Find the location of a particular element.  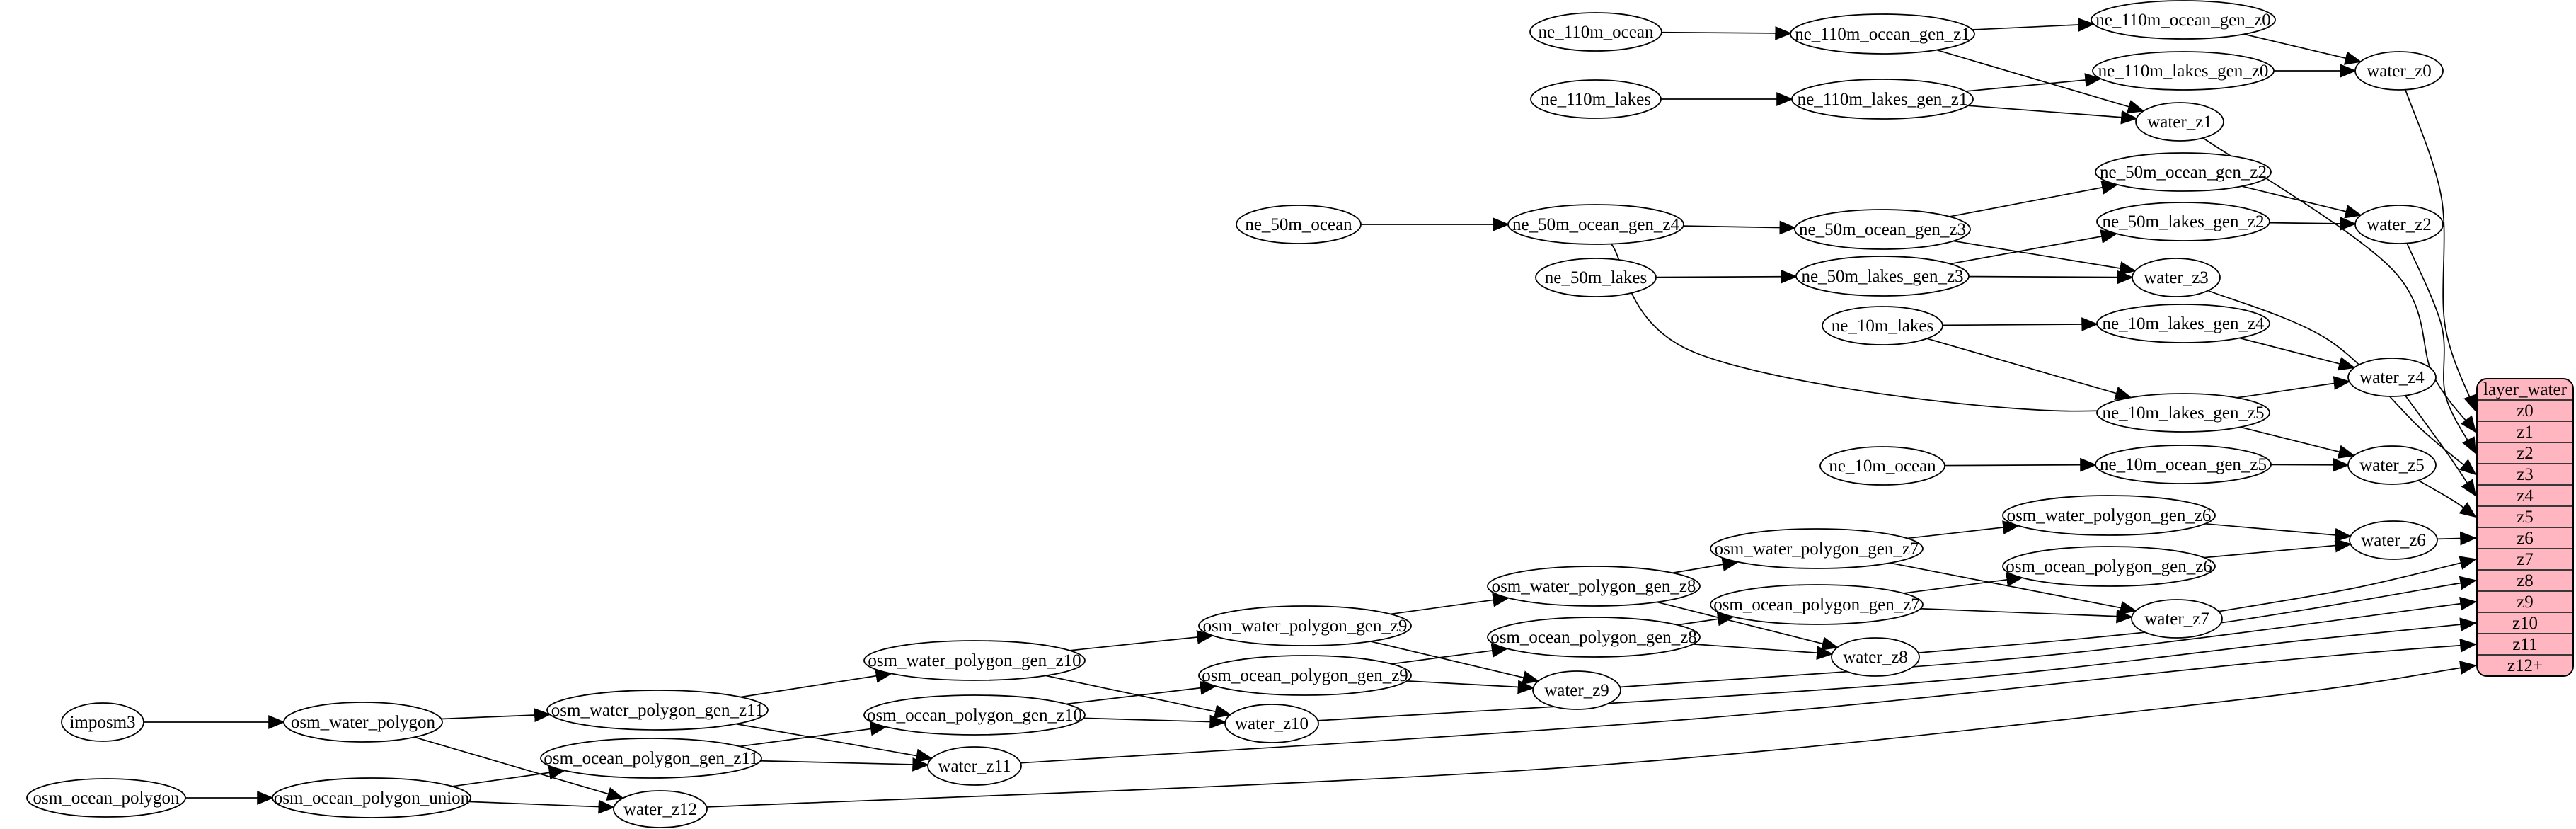

node-label: water_z4 is located at coordinates (2392, 377).